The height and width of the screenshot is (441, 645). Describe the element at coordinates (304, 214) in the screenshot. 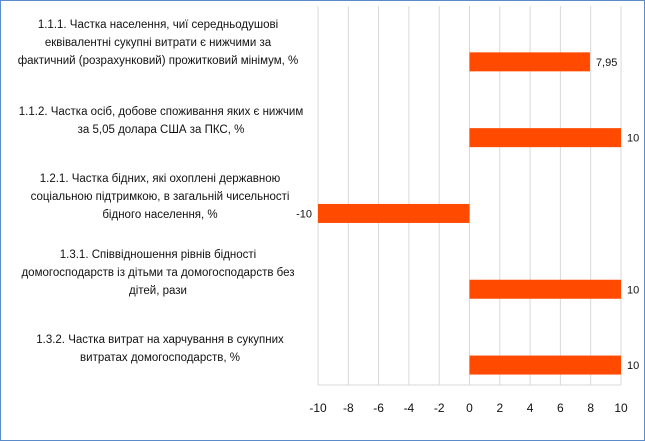

I see `data-label: -10` at that location.